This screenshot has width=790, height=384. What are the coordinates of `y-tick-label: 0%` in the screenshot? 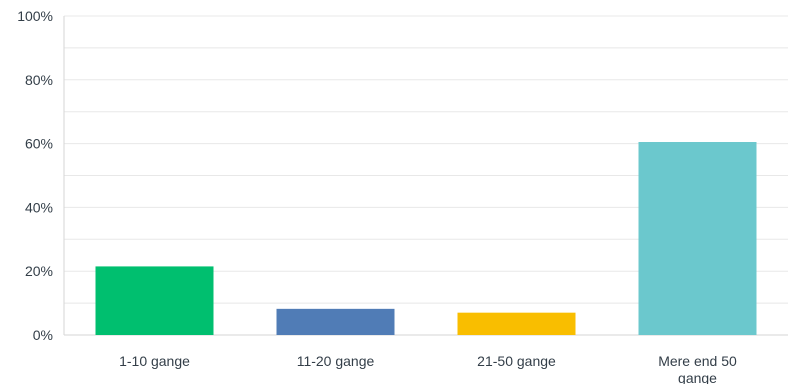 It's located at (43, 335).